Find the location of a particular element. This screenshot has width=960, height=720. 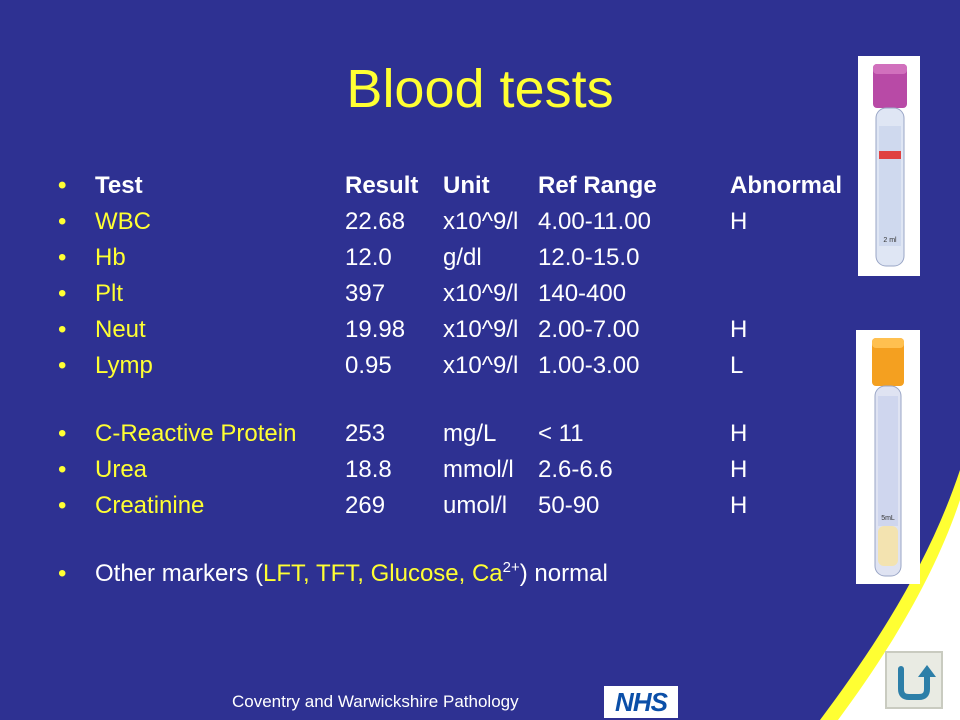

header-unit: Unit is located at coordinates (466, 185).